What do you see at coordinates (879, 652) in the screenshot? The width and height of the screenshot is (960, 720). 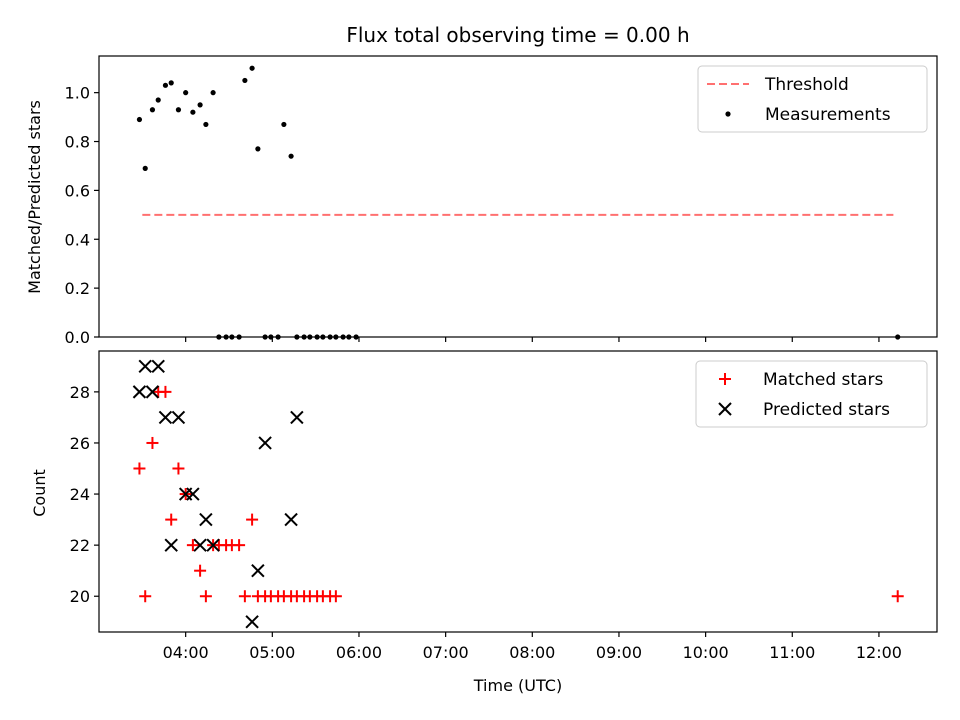 I see `bottom-x-tick-label: 12:00` at bounding box center [879, 652].